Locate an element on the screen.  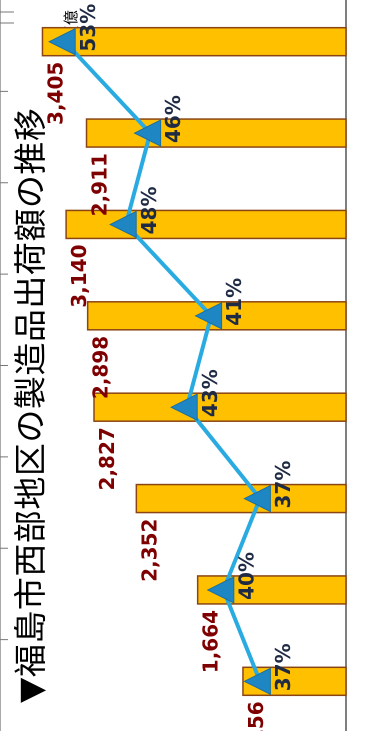
percent-label-1: 37% is located at coordinates (283, 667).